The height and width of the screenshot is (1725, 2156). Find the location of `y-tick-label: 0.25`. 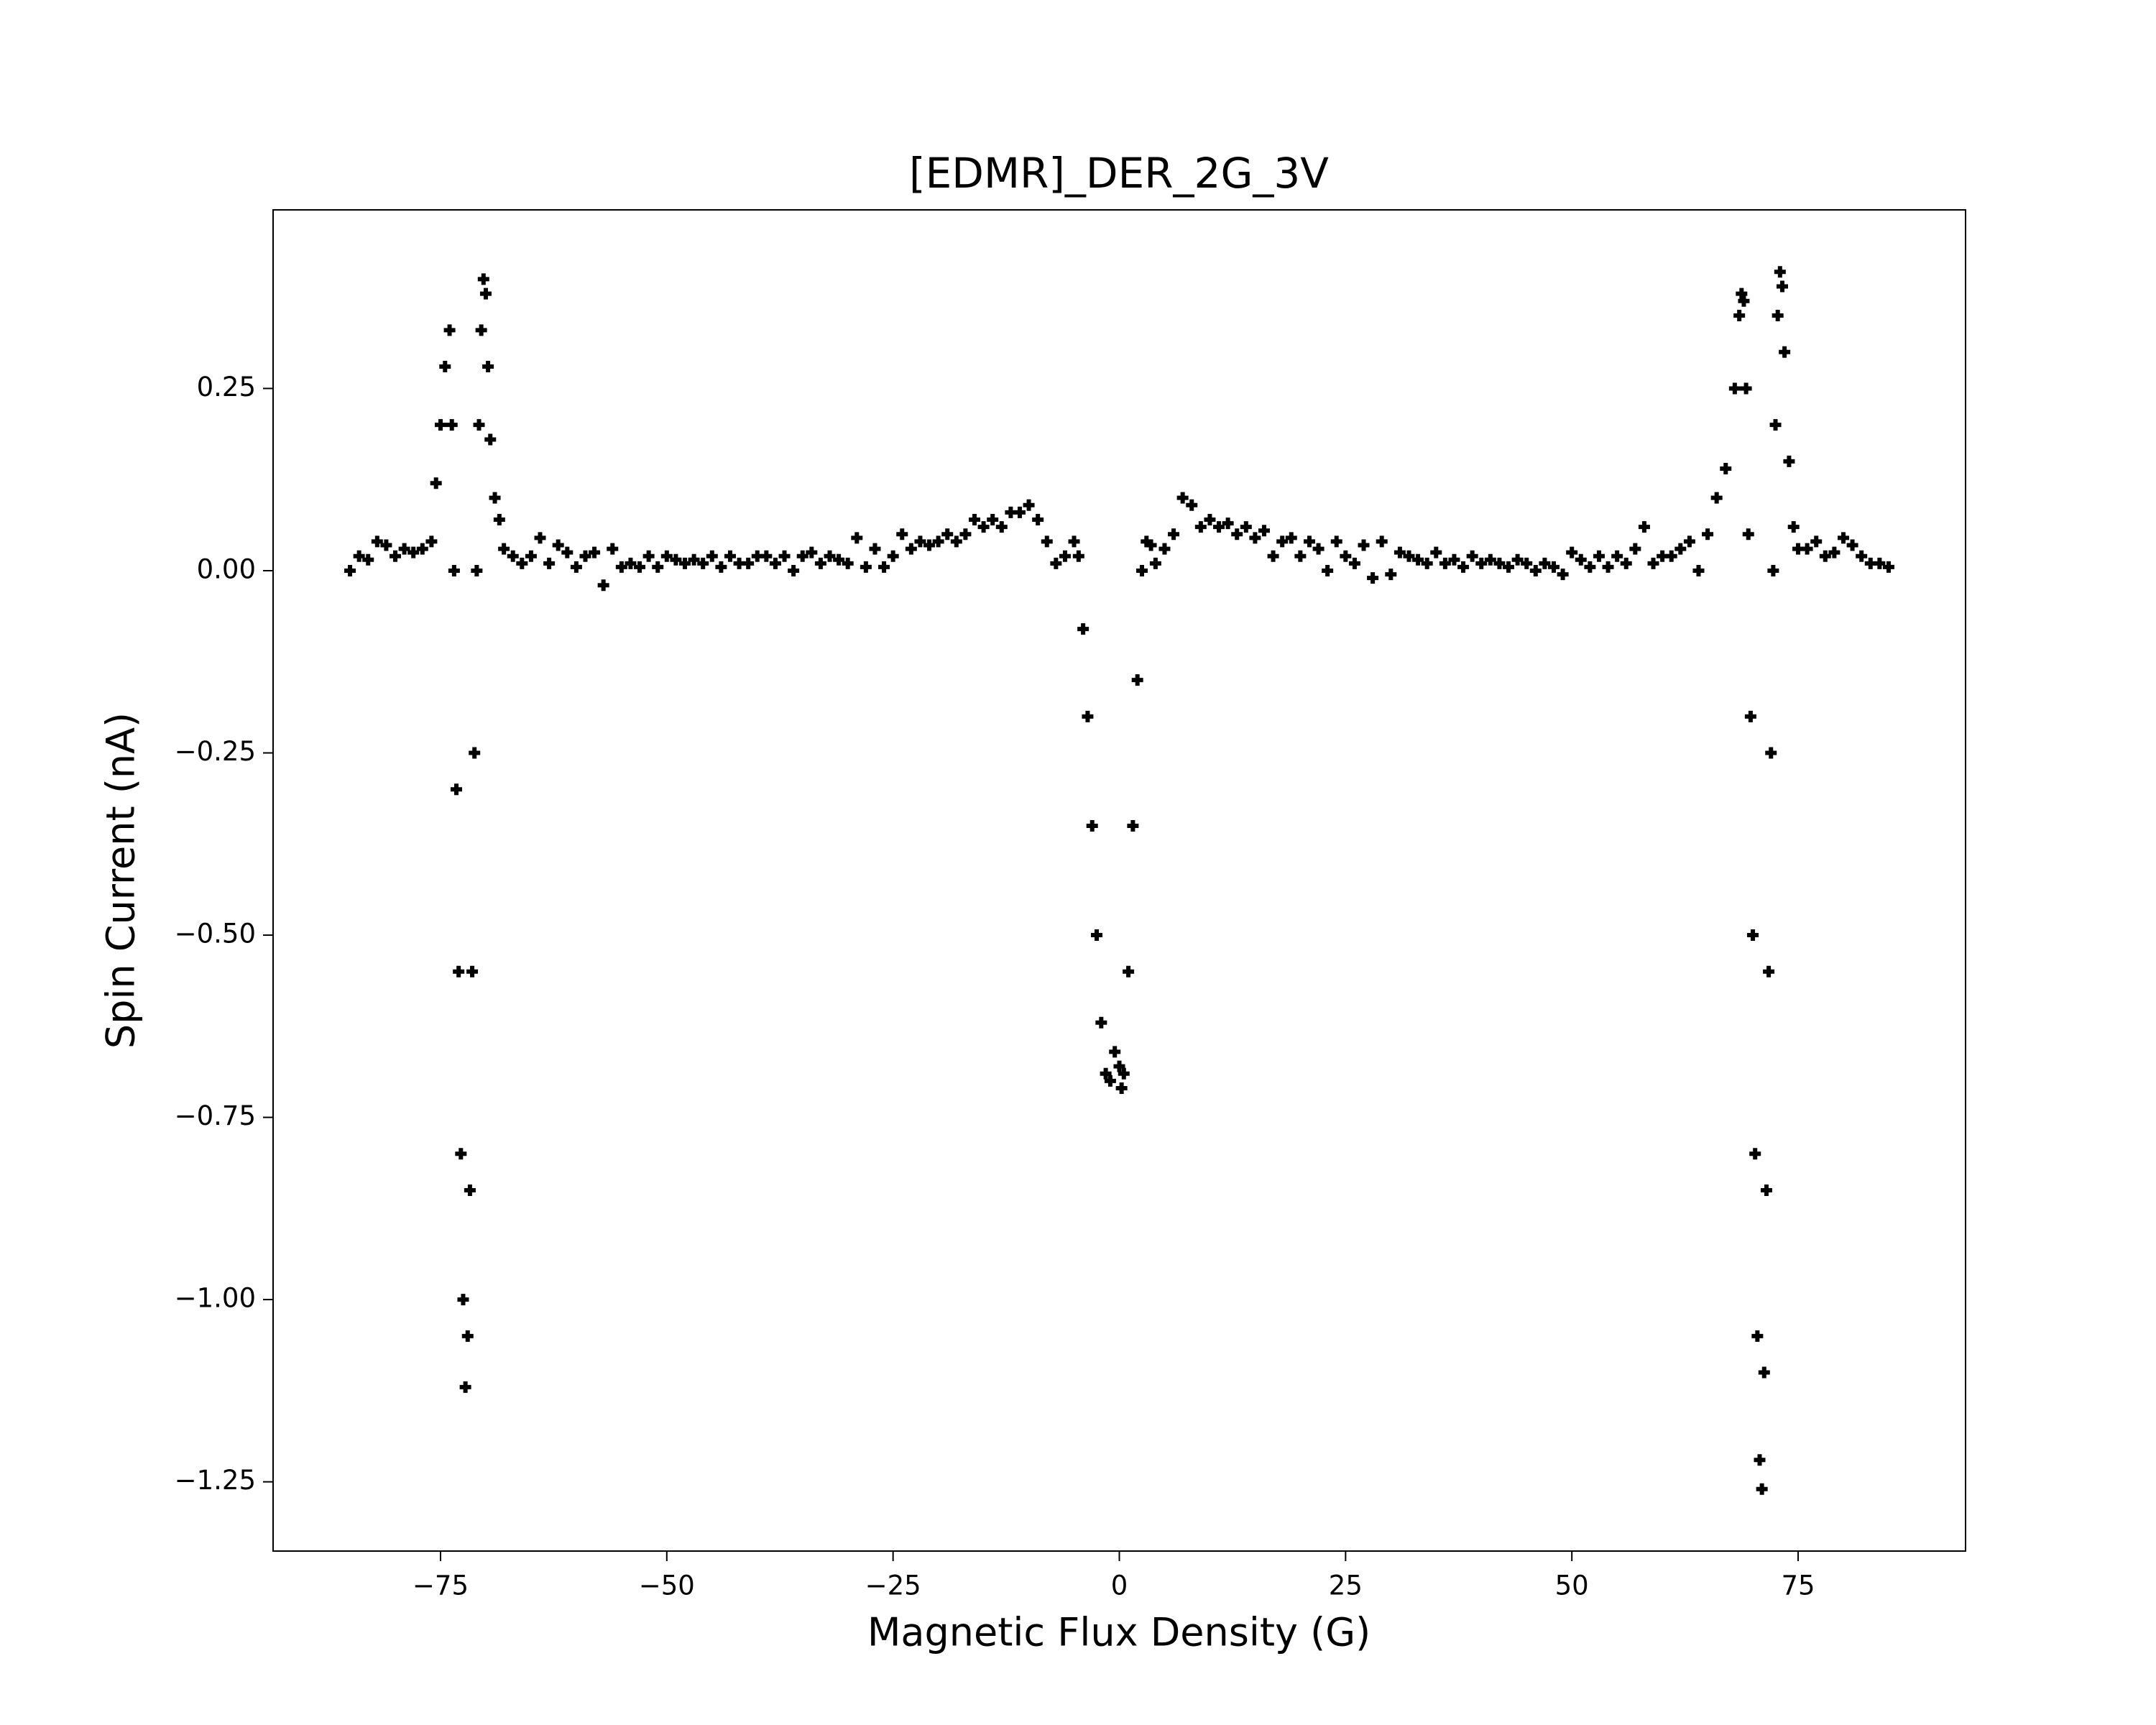

y-tick-label: 0.25 is located at coordinates (227, 387).